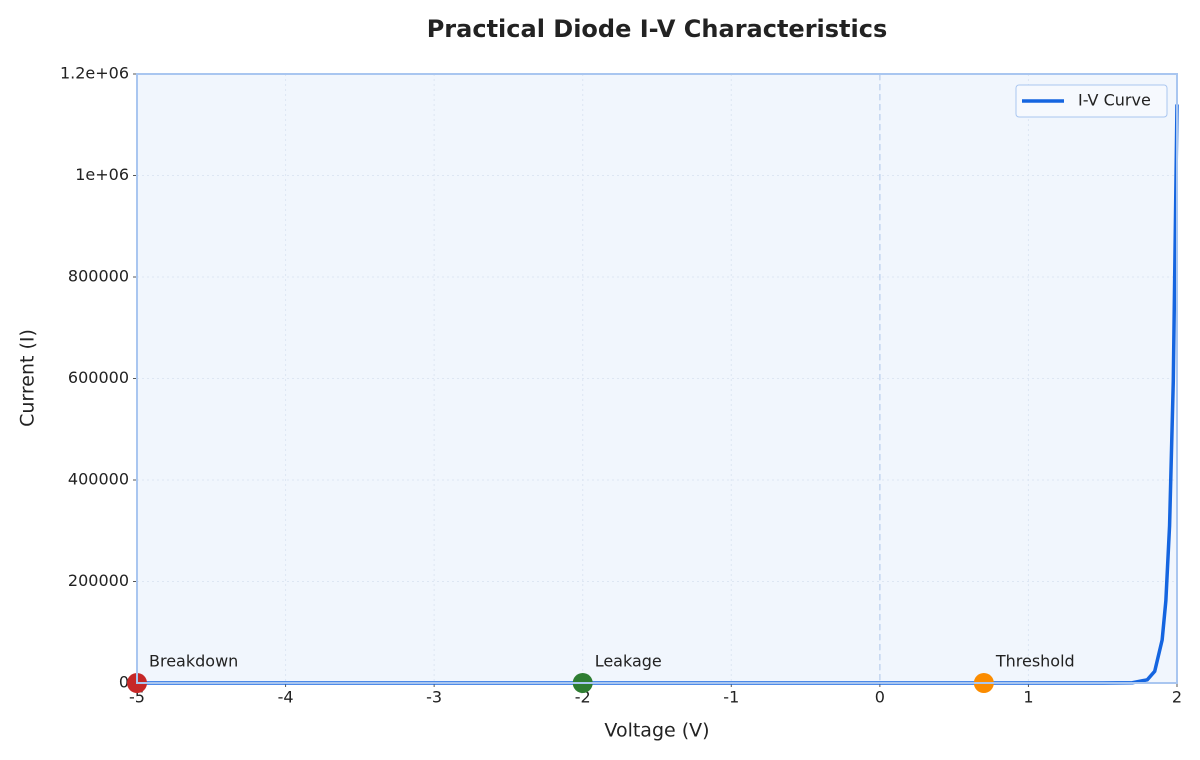 This screenshot has height=760, width=1200. I want to click on y-tick-label: 0, so click(124, 682).